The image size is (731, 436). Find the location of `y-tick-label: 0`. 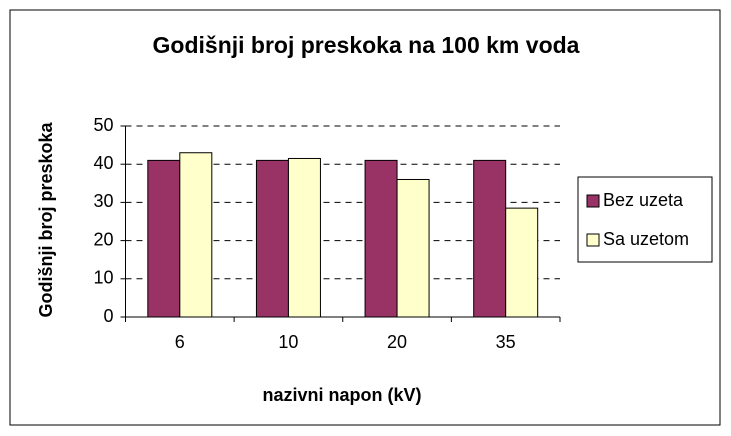

y-tick-label: 0 is located at coordinates (108, 316).